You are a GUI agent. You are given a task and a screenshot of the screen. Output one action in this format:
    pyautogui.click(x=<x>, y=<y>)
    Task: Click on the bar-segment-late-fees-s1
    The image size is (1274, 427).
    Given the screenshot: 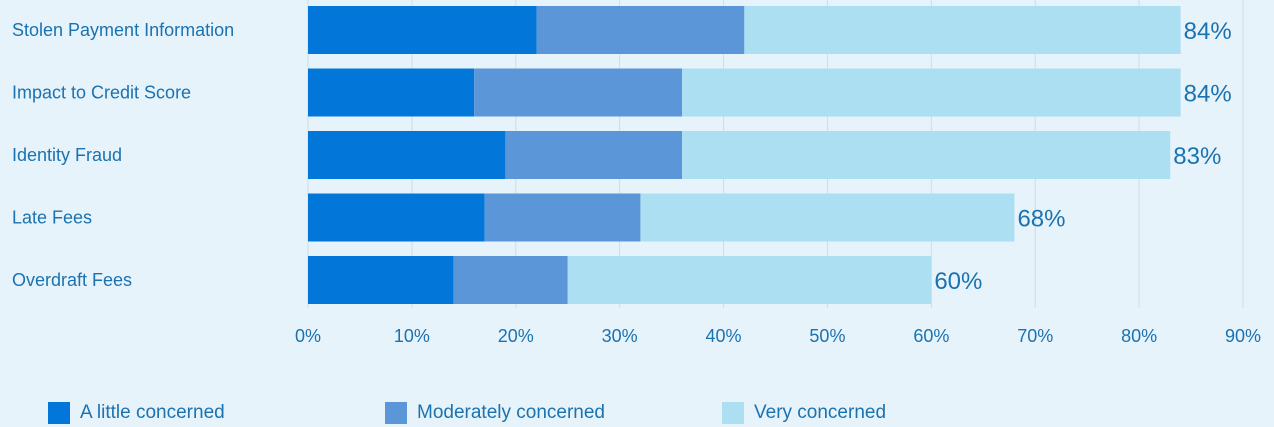 What is the action you would take?
    pyautogui.click(x=562, y=217)
    